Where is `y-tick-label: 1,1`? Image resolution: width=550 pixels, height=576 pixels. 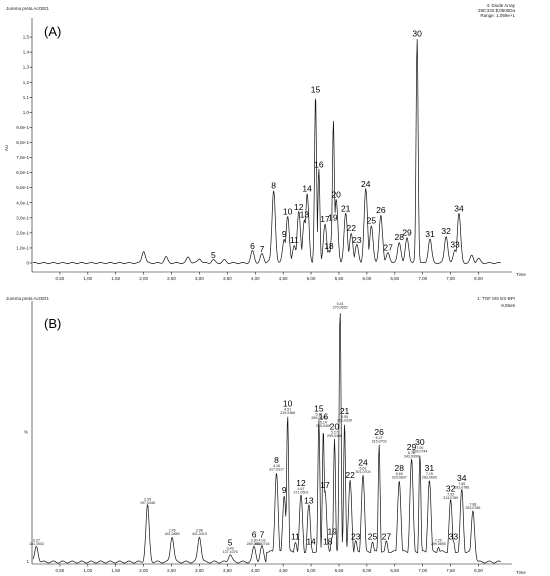 y-tick-label: 1,1 is located at coordinates (26, 97).